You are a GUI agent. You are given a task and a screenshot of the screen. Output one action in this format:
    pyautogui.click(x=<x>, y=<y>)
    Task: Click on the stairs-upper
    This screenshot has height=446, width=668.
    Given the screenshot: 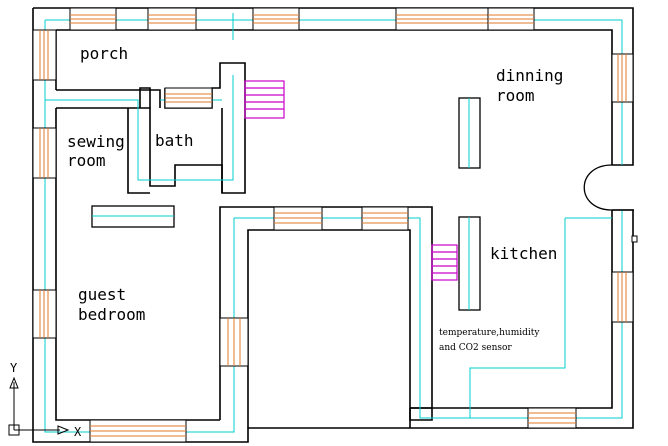 What is the action you would take?
    pyautogui.click(x=264, y=99)
    